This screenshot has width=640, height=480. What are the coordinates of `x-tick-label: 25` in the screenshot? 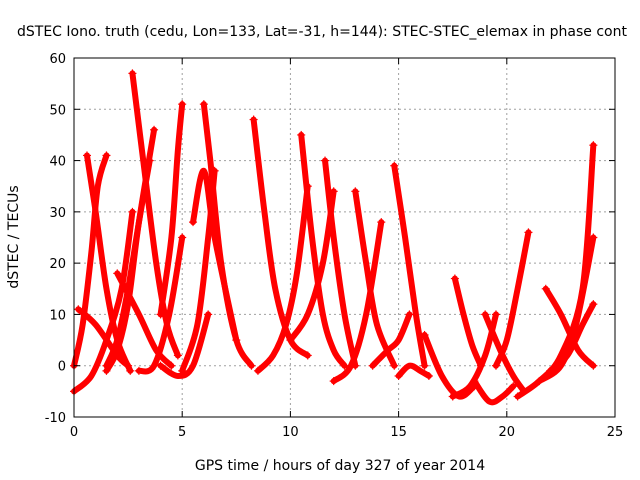 It's located at (615, 432).